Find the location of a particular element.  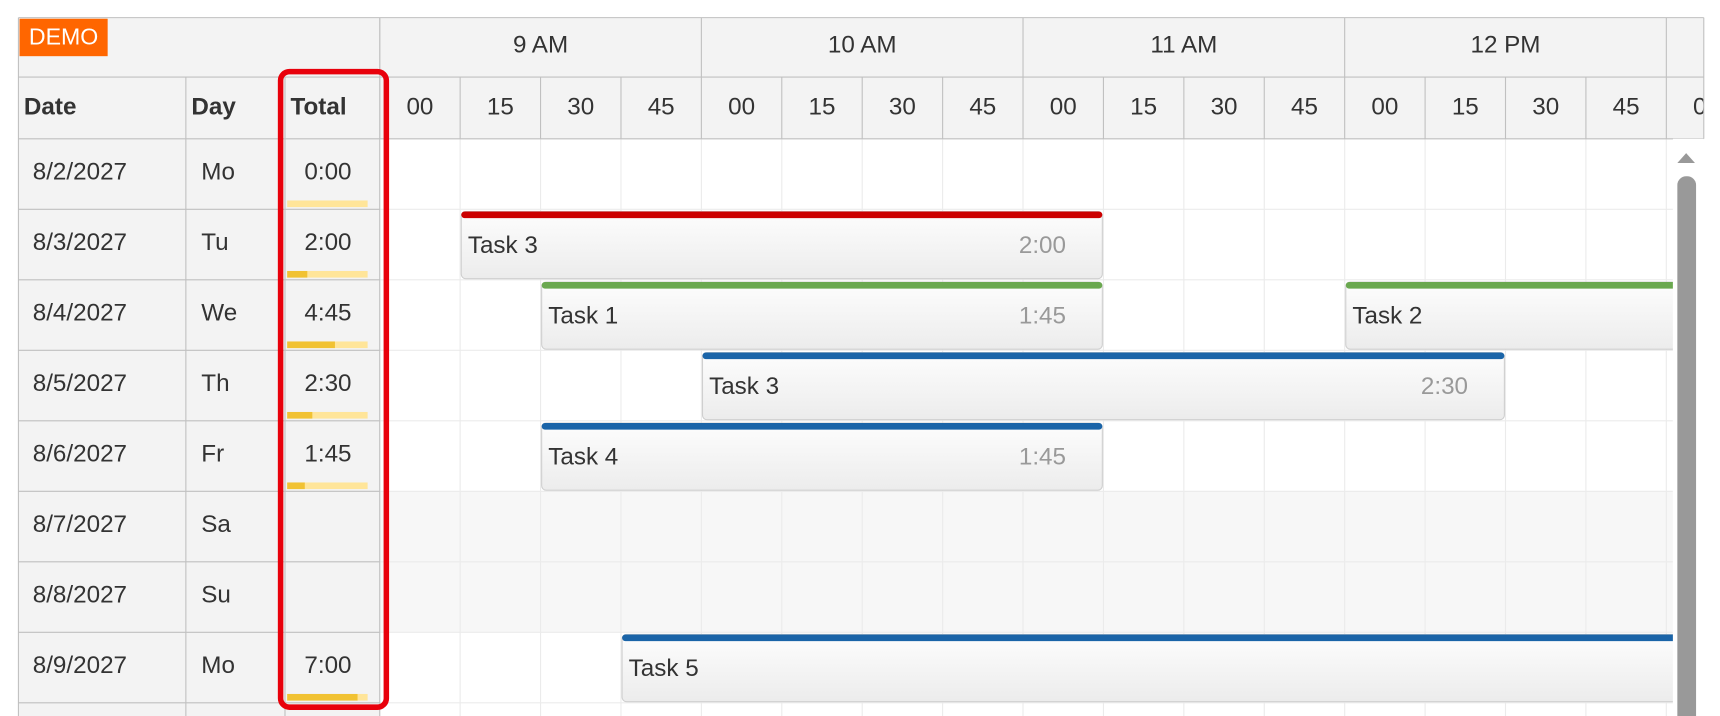

date: 8/2/2027 is located at coordinates (80, 171).